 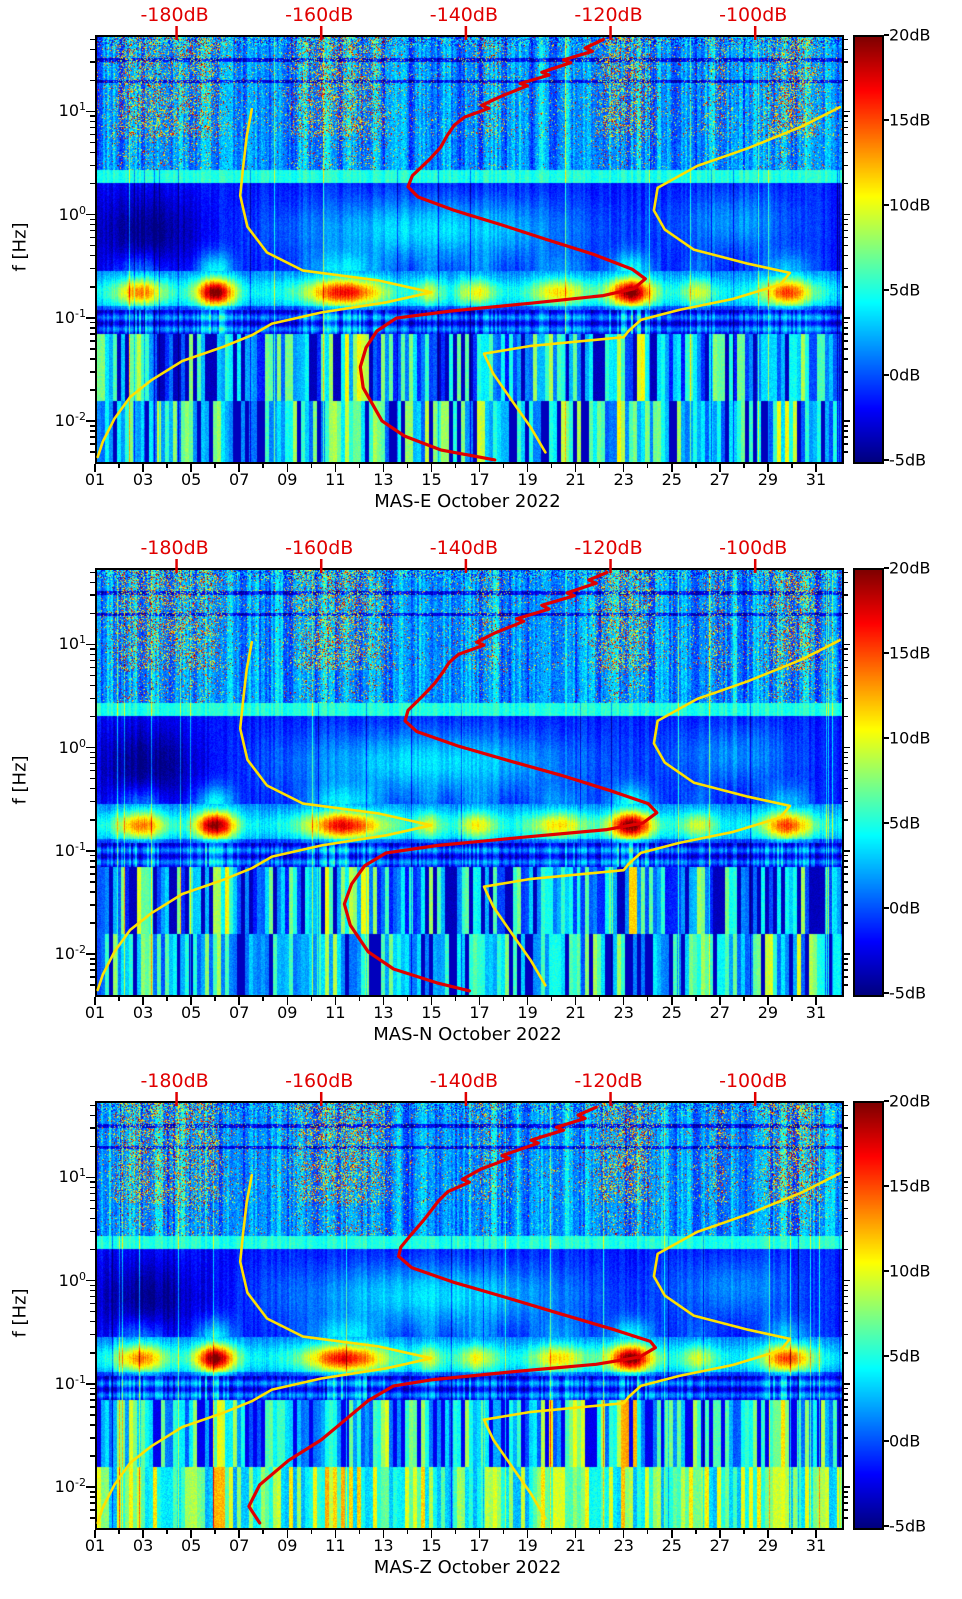 What do you see at coordinates (452, 1315) in the screenshot?
I see `median-psd-curve` at bounding box center [452, 1315].